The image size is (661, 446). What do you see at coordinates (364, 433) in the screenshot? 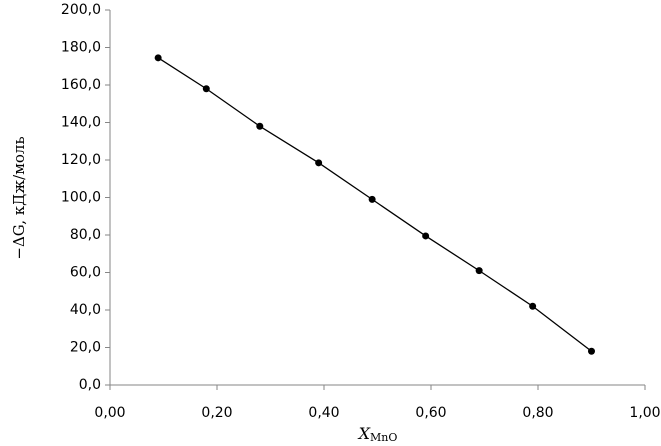
I see `x-axis-label-main: X` at bounding box center [364, 433].